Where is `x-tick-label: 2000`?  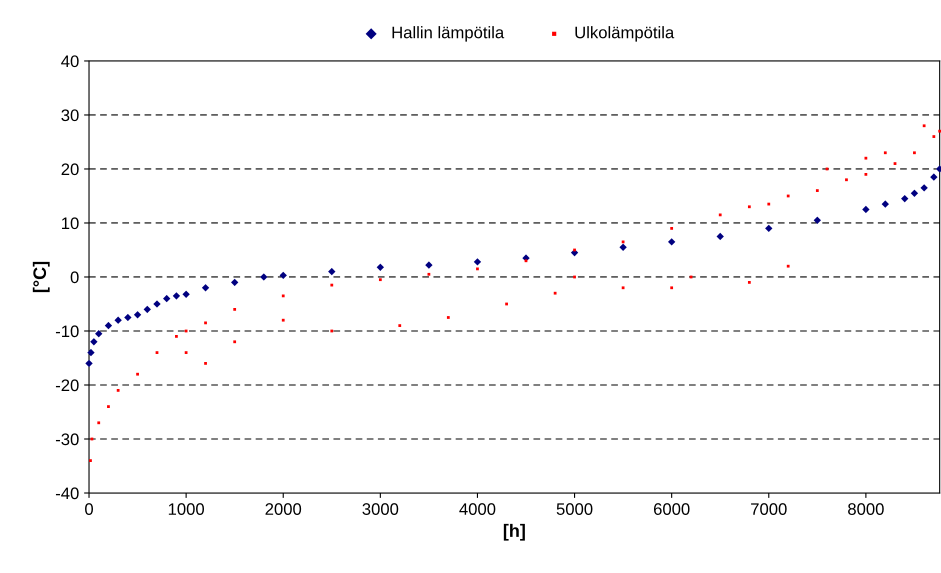 x-tick-label: 2000 is located at coordinates (284, 509).